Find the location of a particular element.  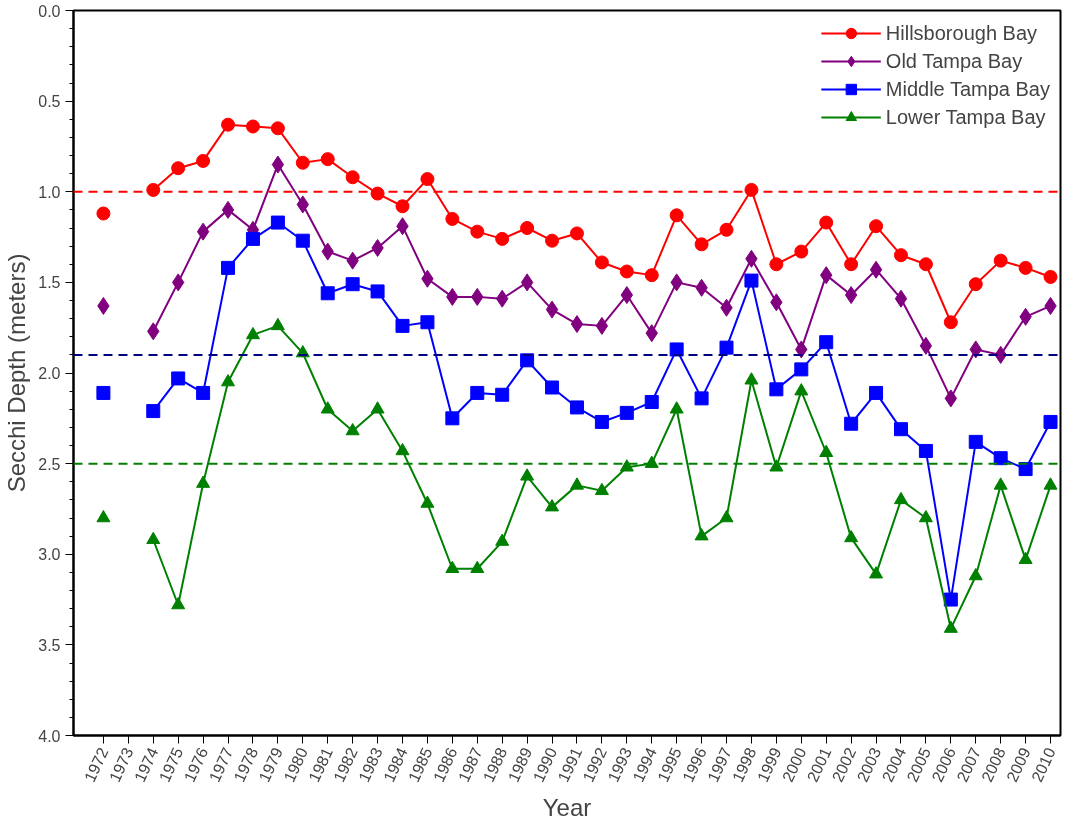

y-tick-label: 4.0 is located at coordinates (49, 736).